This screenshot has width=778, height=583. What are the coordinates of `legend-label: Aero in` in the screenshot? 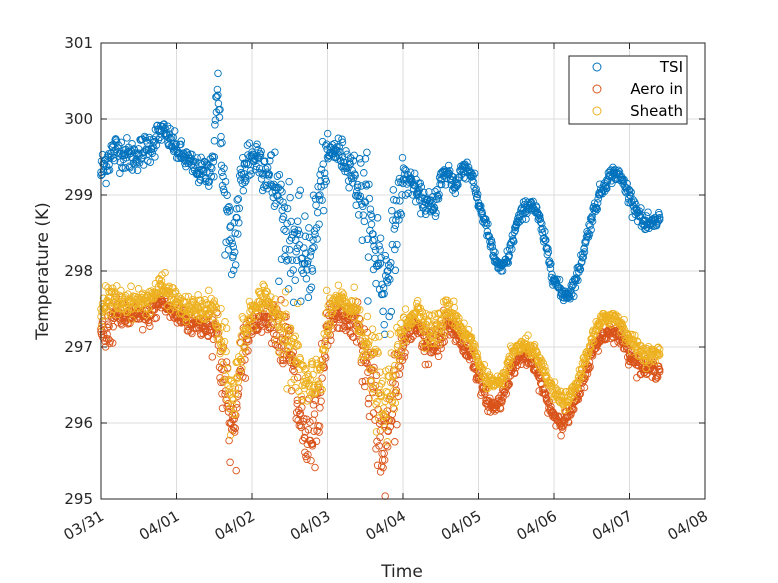 It's located at (656, 89).